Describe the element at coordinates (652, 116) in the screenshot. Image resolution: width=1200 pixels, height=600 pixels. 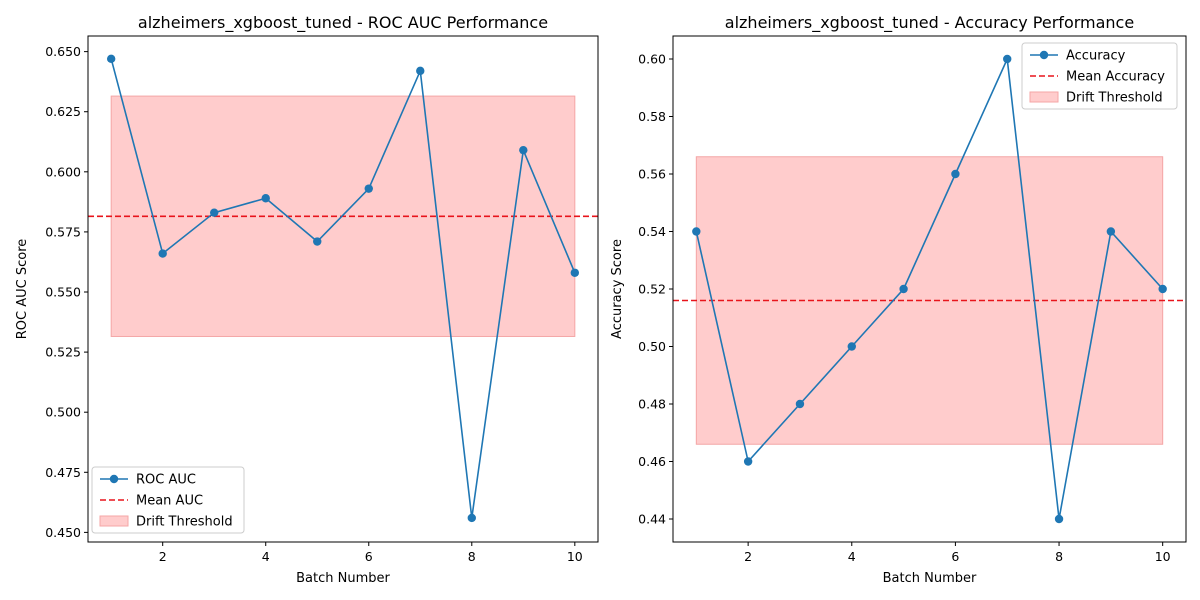
I see `y-tick-label: 0.58` at that location.